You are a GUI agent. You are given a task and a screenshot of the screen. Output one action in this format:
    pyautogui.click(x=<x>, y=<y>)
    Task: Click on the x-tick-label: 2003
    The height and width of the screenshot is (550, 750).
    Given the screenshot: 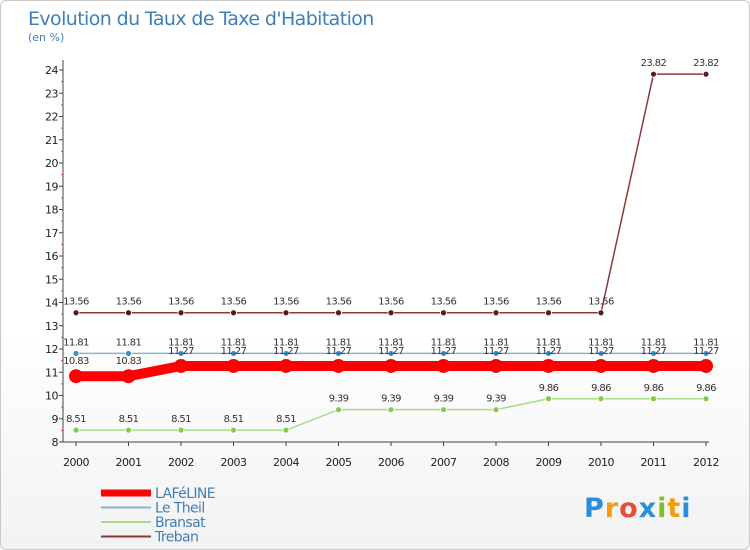 What is the action you would take?
    pyautogui.click(x=234, y=462)
    